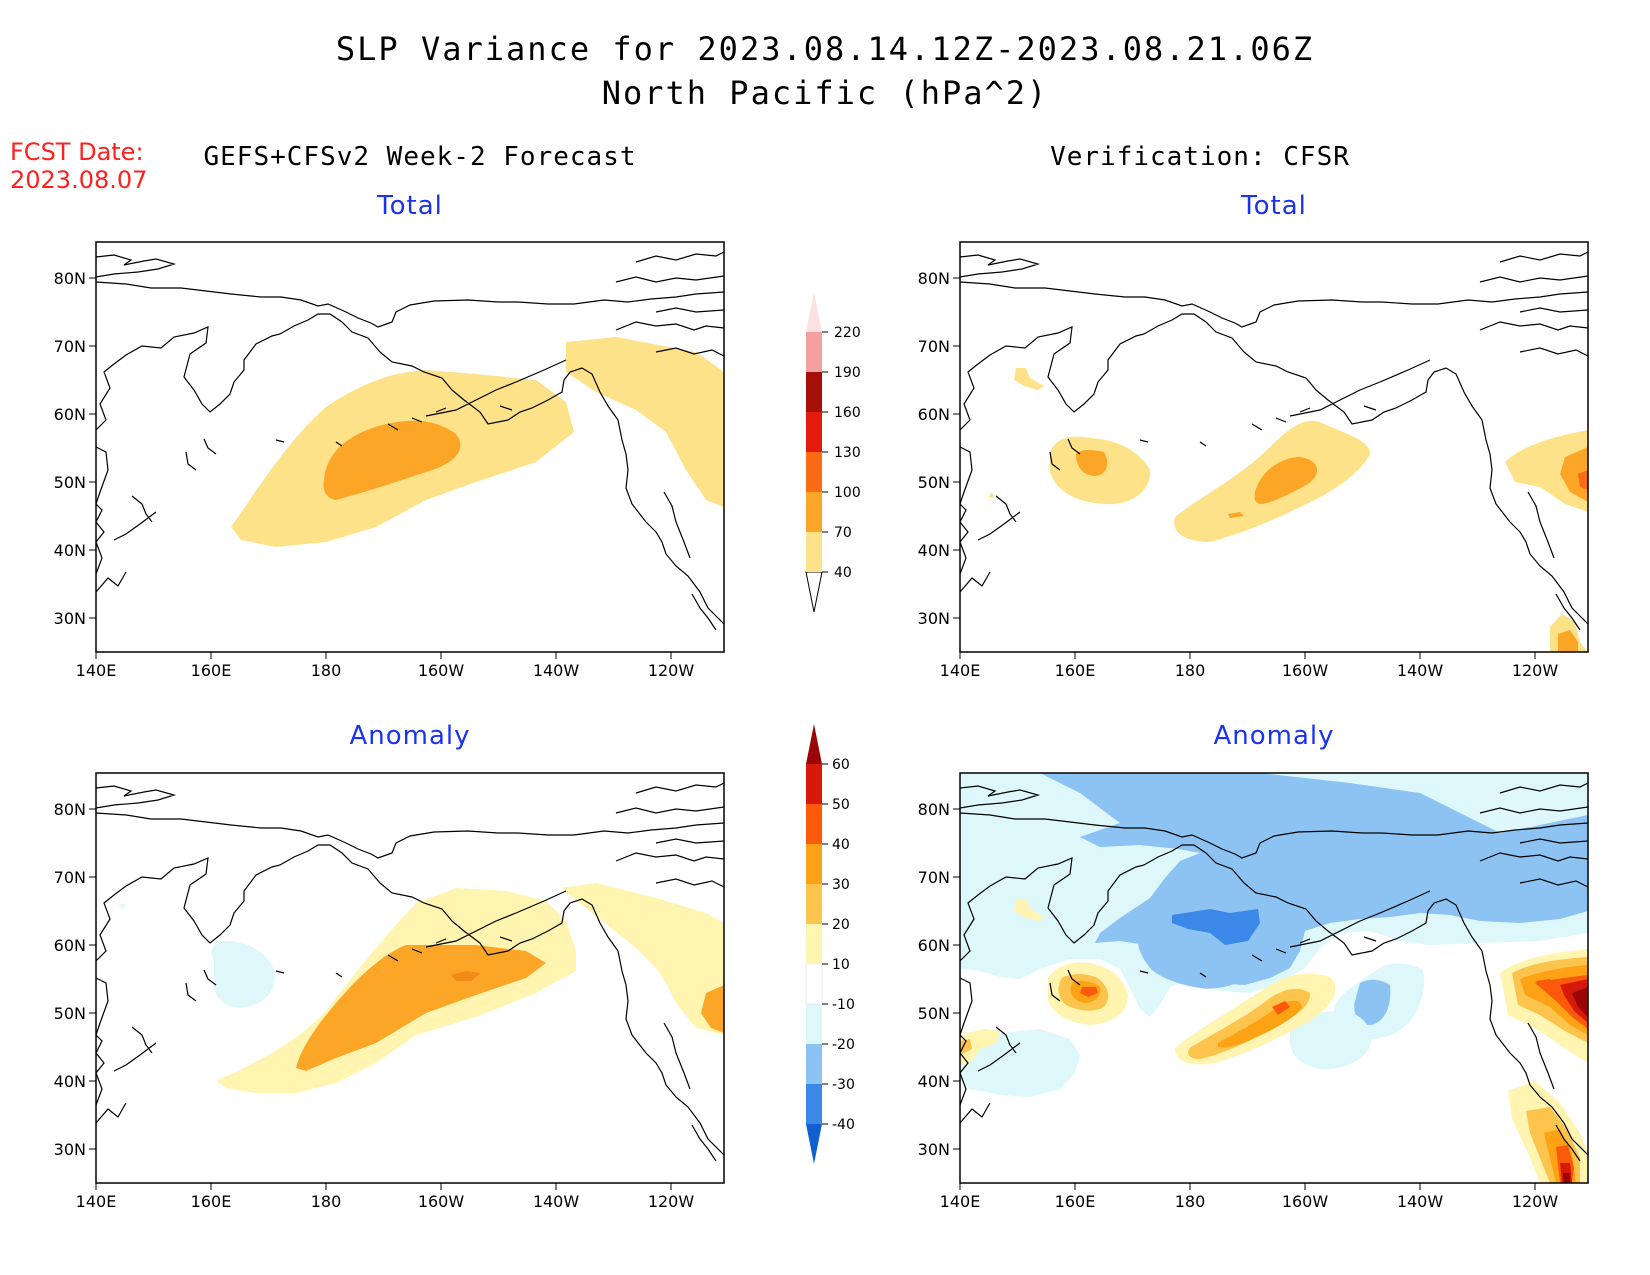 The image size is (1650, 1275). What do you see at coordinates (843, 1005) in the screenshot?
I see `colorbar-anomaly-label: -10` at bounding box center [843, 1005].